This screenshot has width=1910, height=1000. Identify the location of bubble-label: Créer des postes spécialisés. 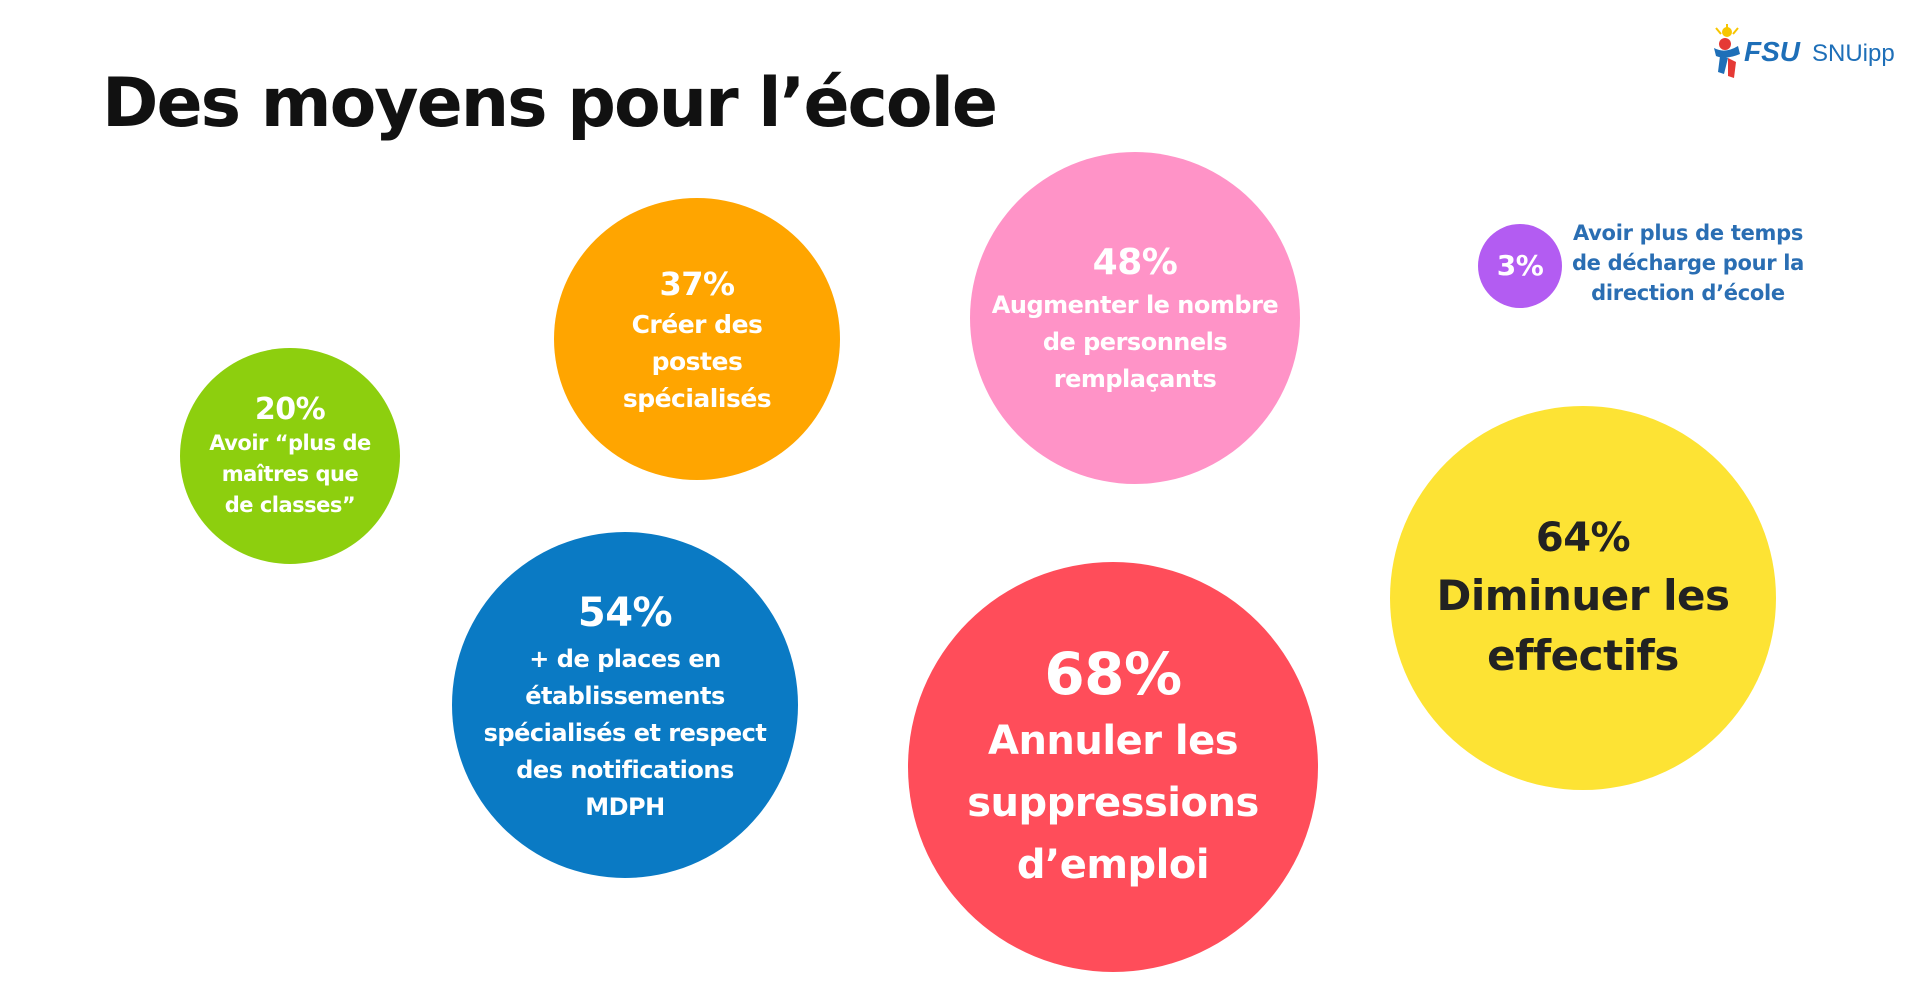
(697, 361).